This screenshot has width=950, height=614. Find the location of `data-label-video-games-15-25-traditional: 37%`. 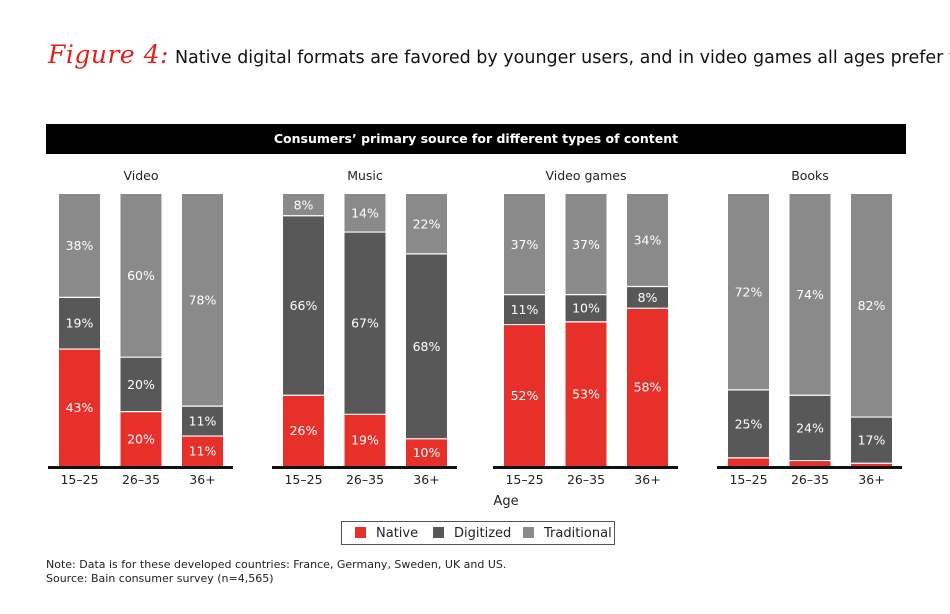

data-label-video-games-15-25-traditional: 37% is located at coordinates (525, 244).